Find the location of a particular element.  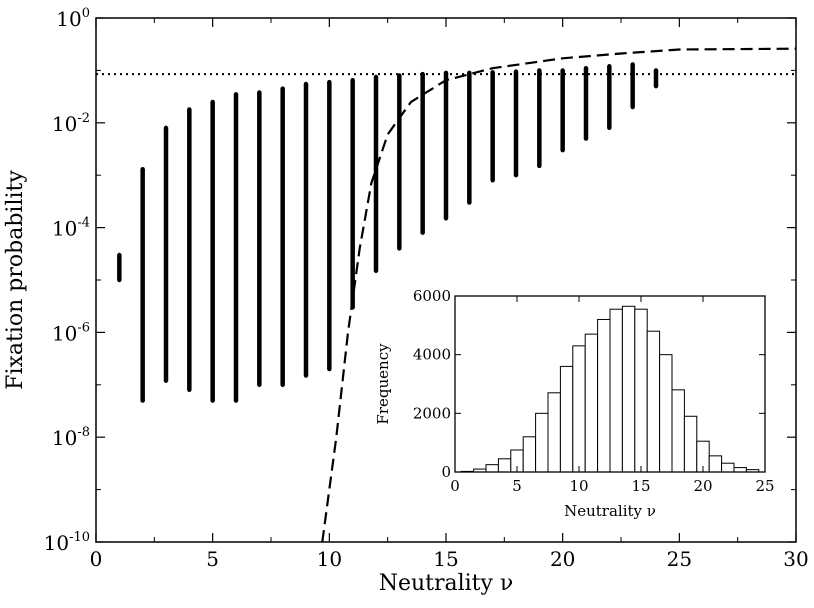

y-axis-label: Fixation probability is located at coordinates (15, 280).